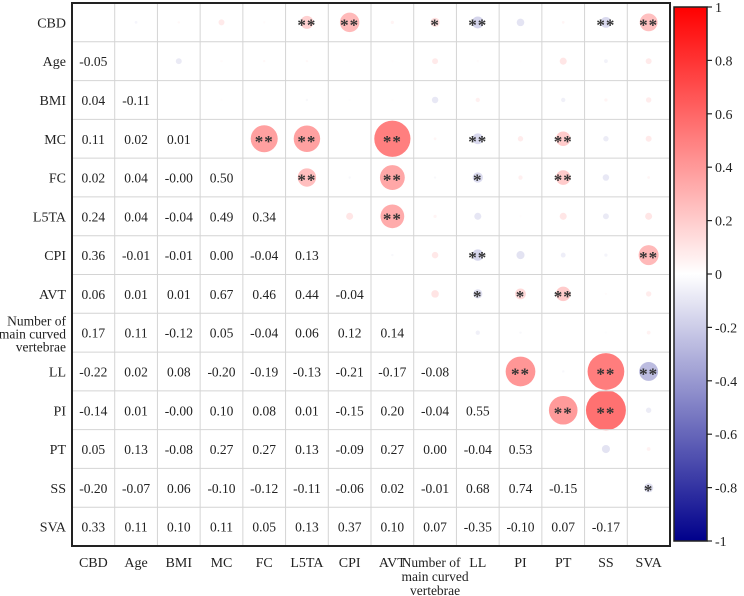 The width and height of the screenshot is (744, 596). What do you see at coordinates (94, 255) in the screenshot?
I see `correlation-value: 0.36` at bounding box center [94, 255].